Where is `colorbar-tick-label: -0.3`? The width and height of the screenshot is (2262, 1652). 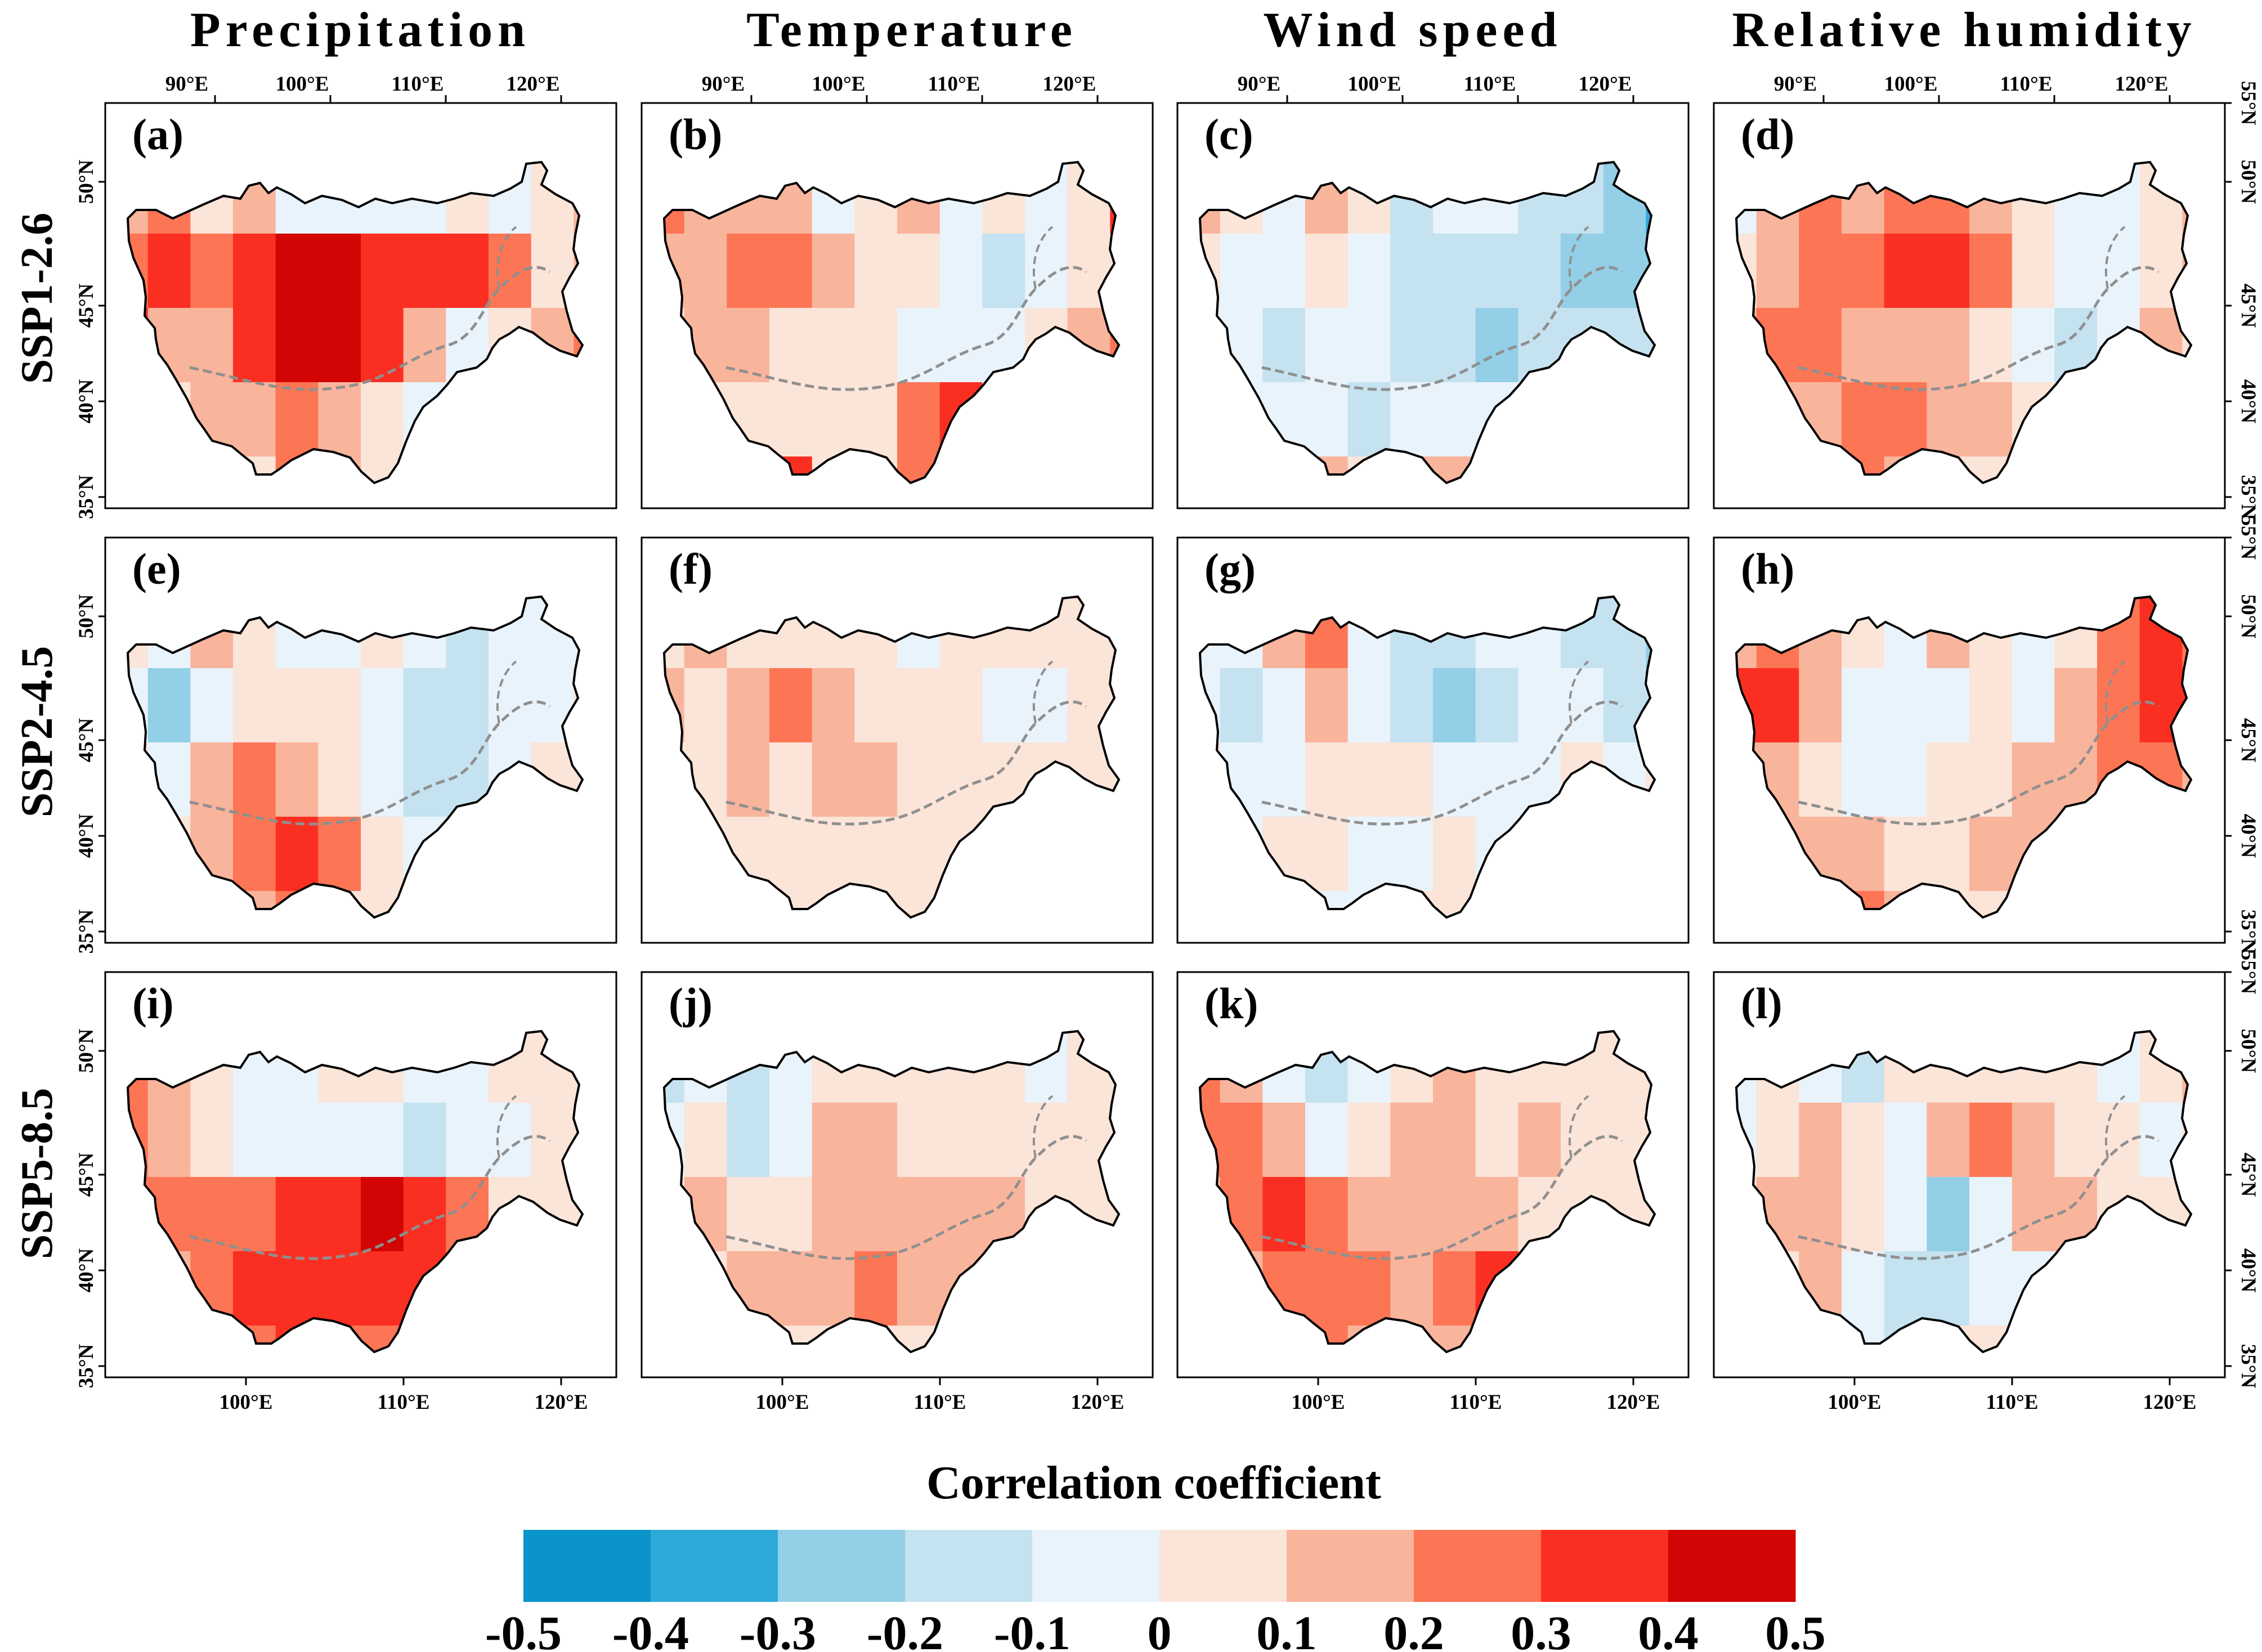 colorbar-tick-label: -0.3 is located at coordinates (778, 1629).